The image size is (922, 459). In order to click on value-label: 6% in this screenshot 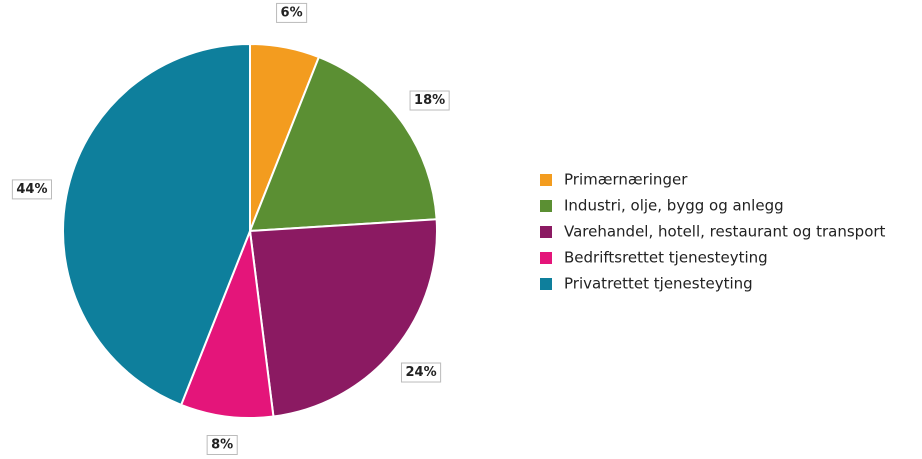, I will do `click(292, 12)`.